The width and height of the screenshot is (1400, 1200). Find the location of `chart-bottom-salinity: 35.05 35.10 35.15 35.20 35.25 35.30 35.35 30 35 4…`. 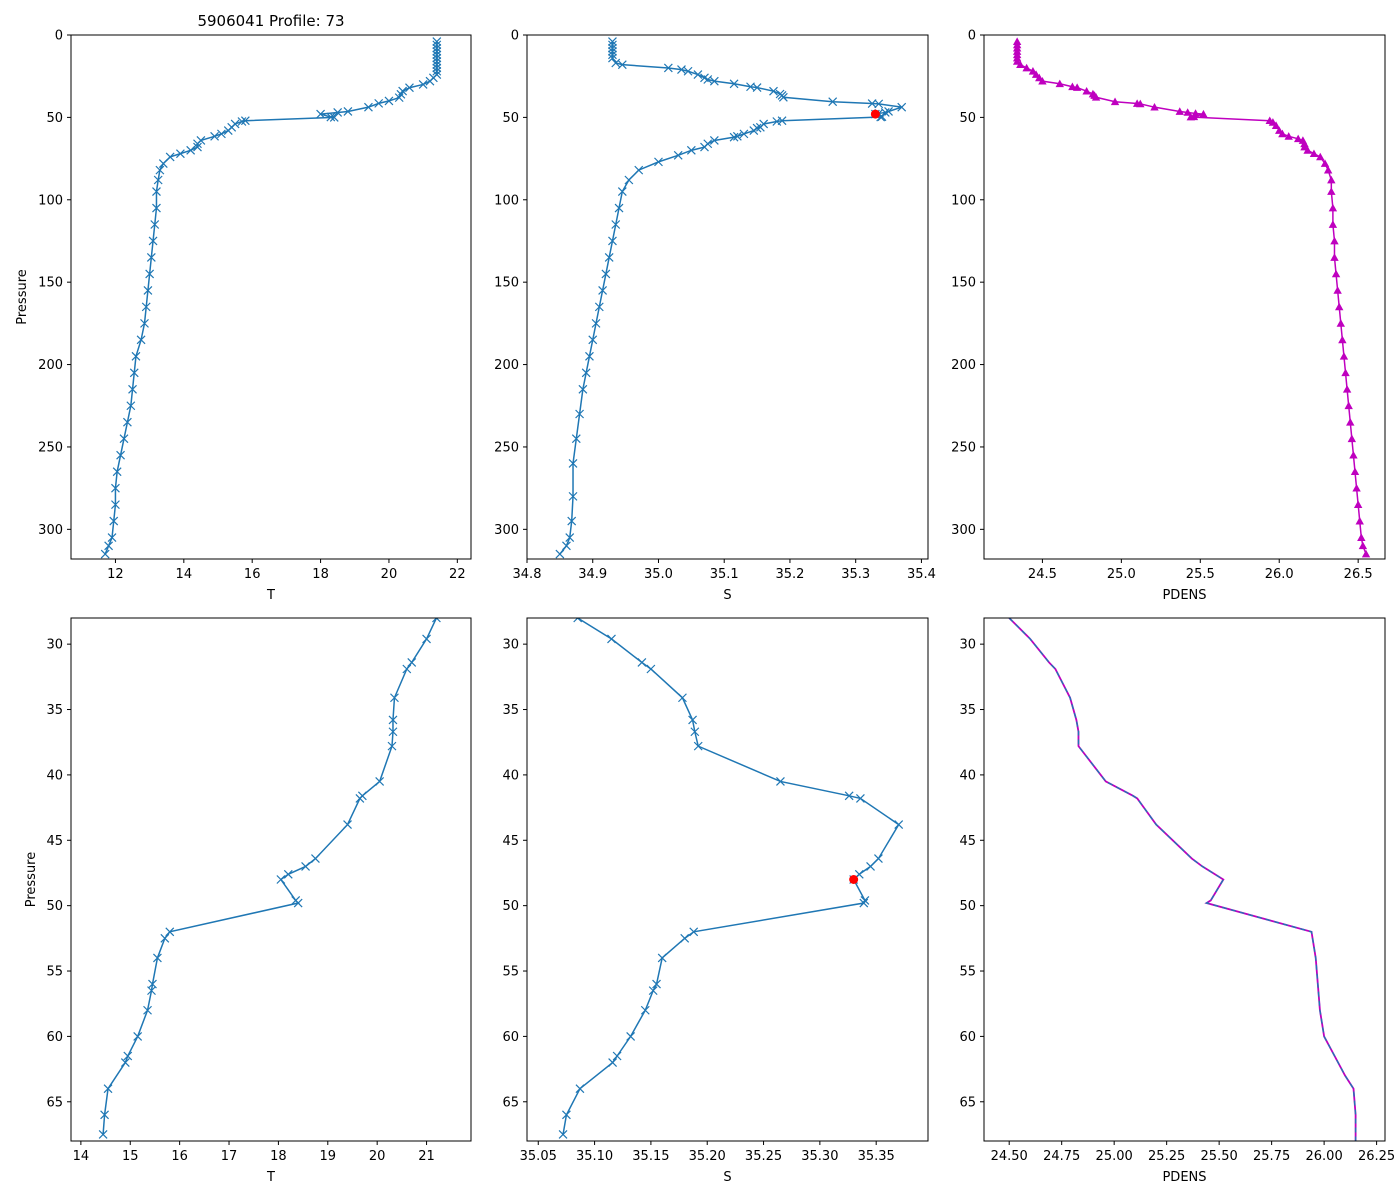

chart-bottom-salinity: 35.05 35.10 35.15 35.20 35.25 35.30 35.35 30 35 4… is located at coordinates (715, 901).